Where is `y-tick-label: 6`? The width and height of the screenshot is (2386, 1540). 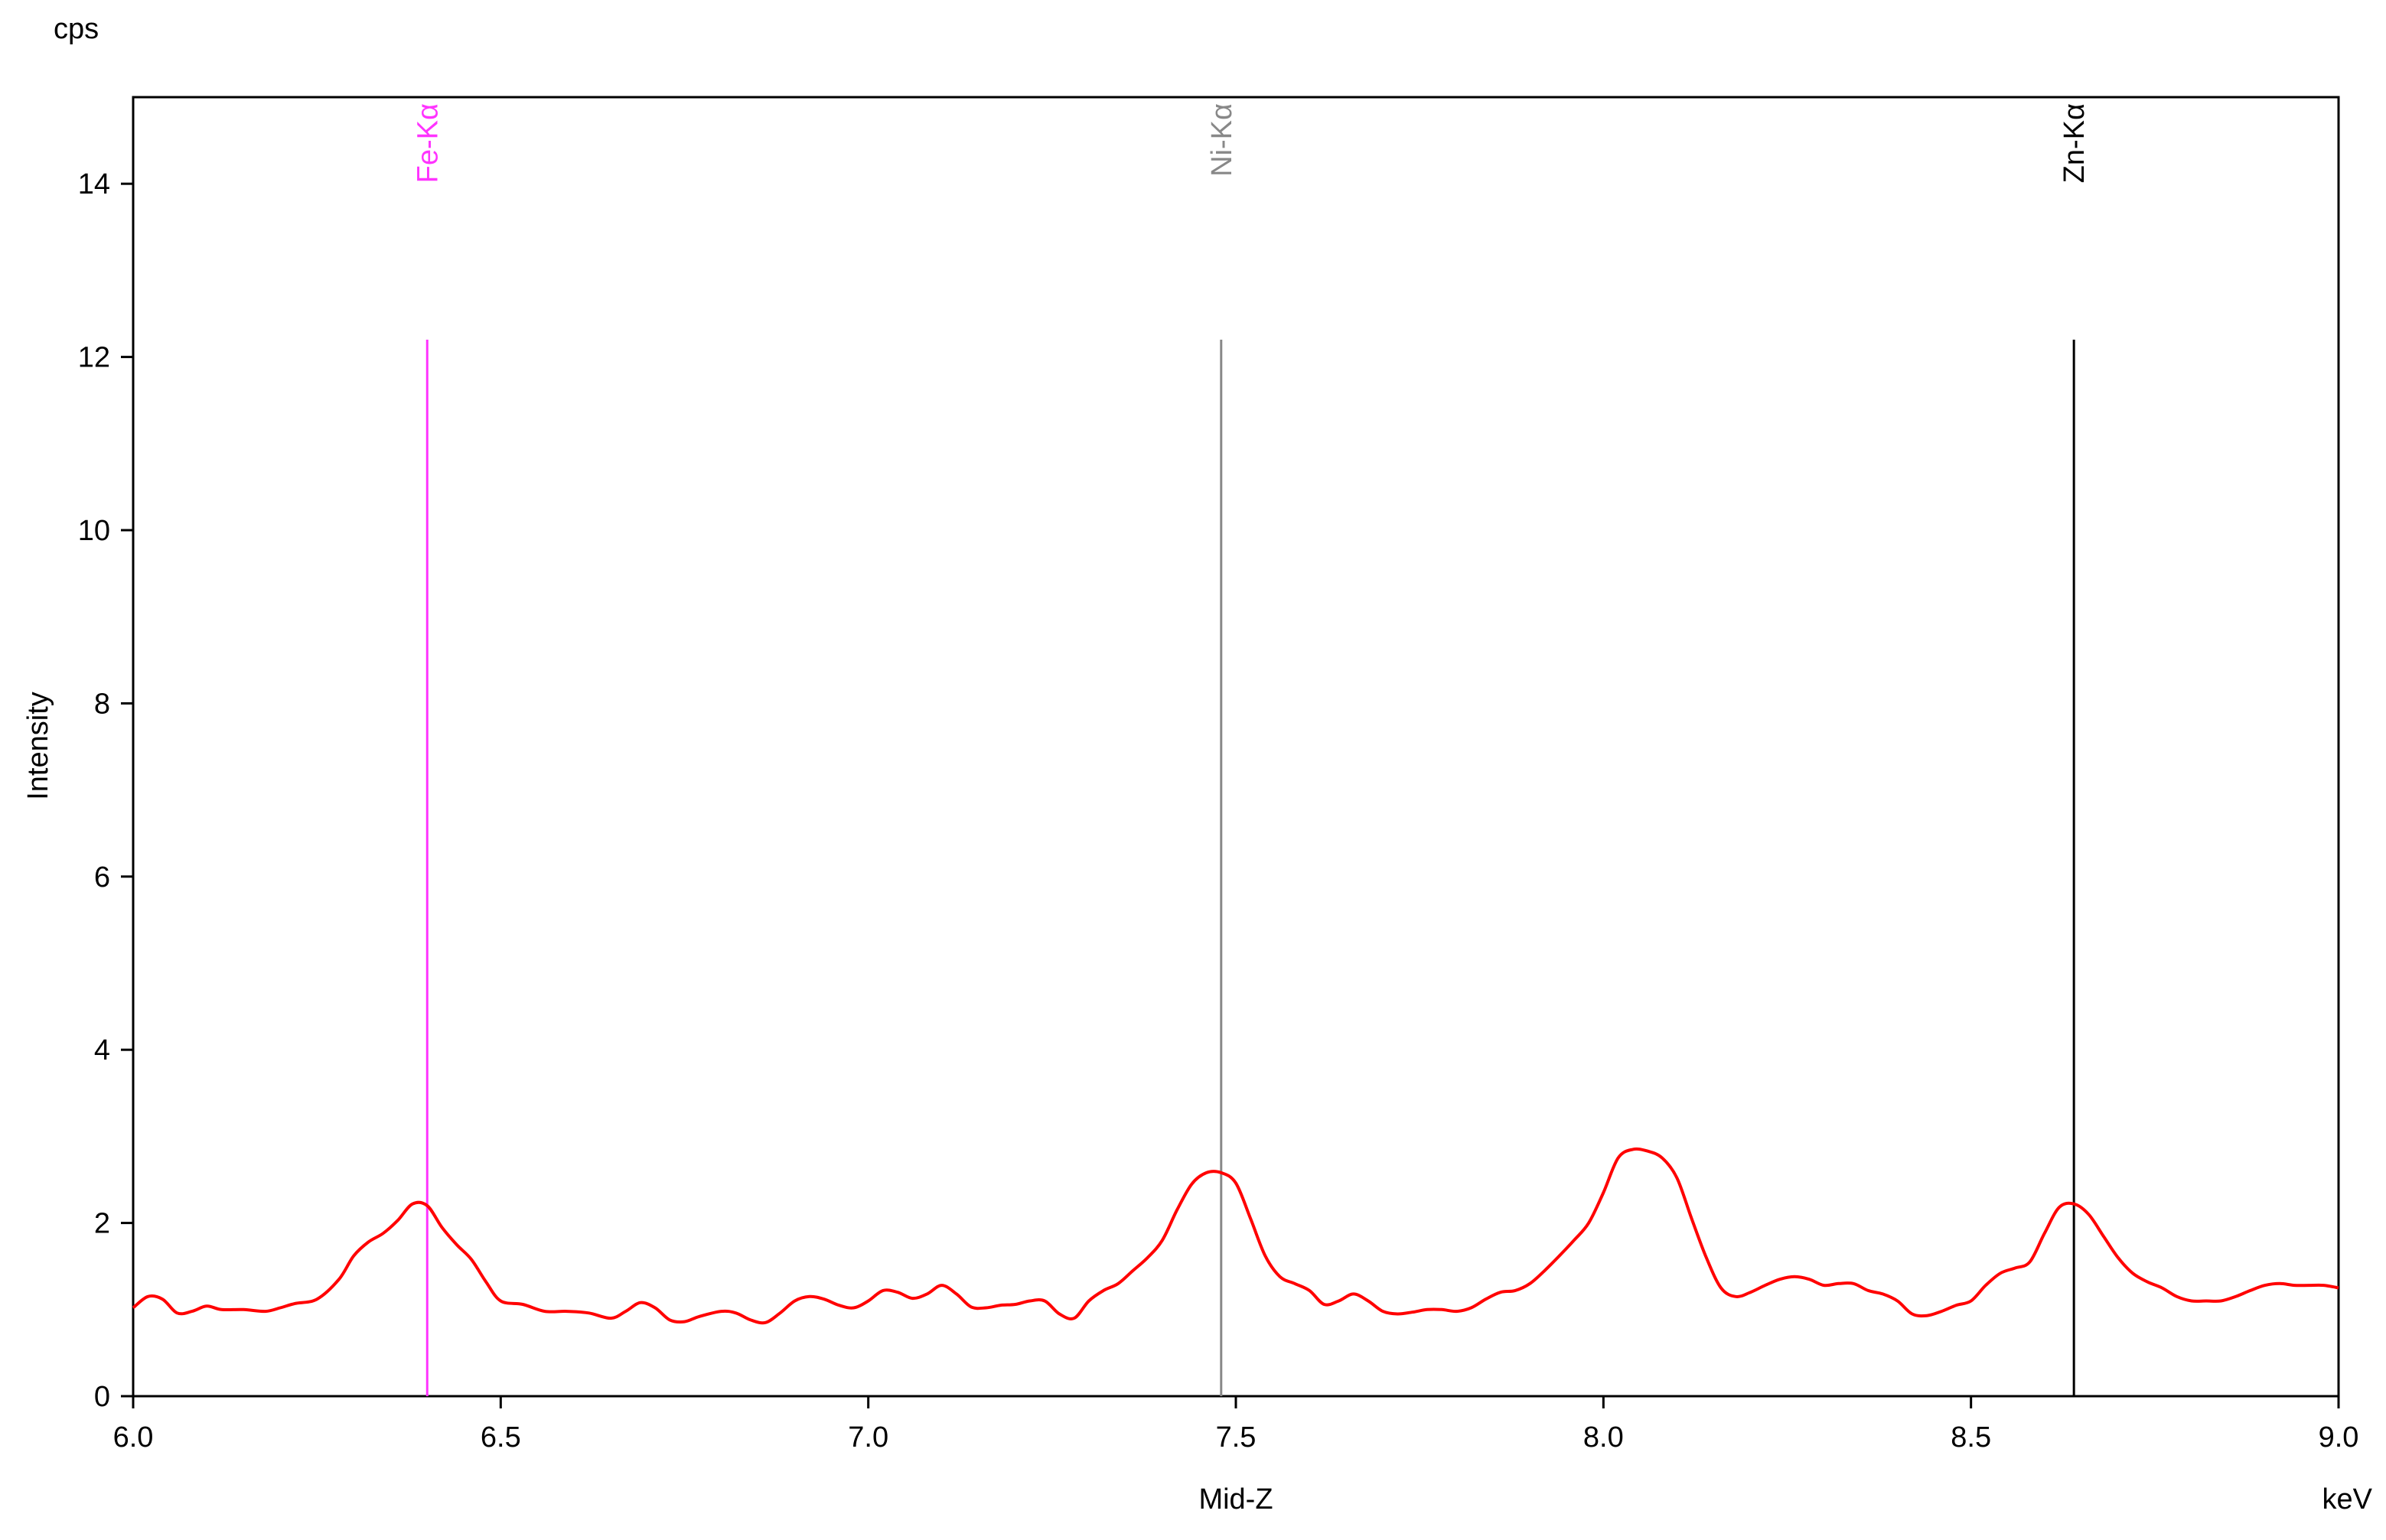 y-tick-label: 6 is located at coordinates (102, 877).